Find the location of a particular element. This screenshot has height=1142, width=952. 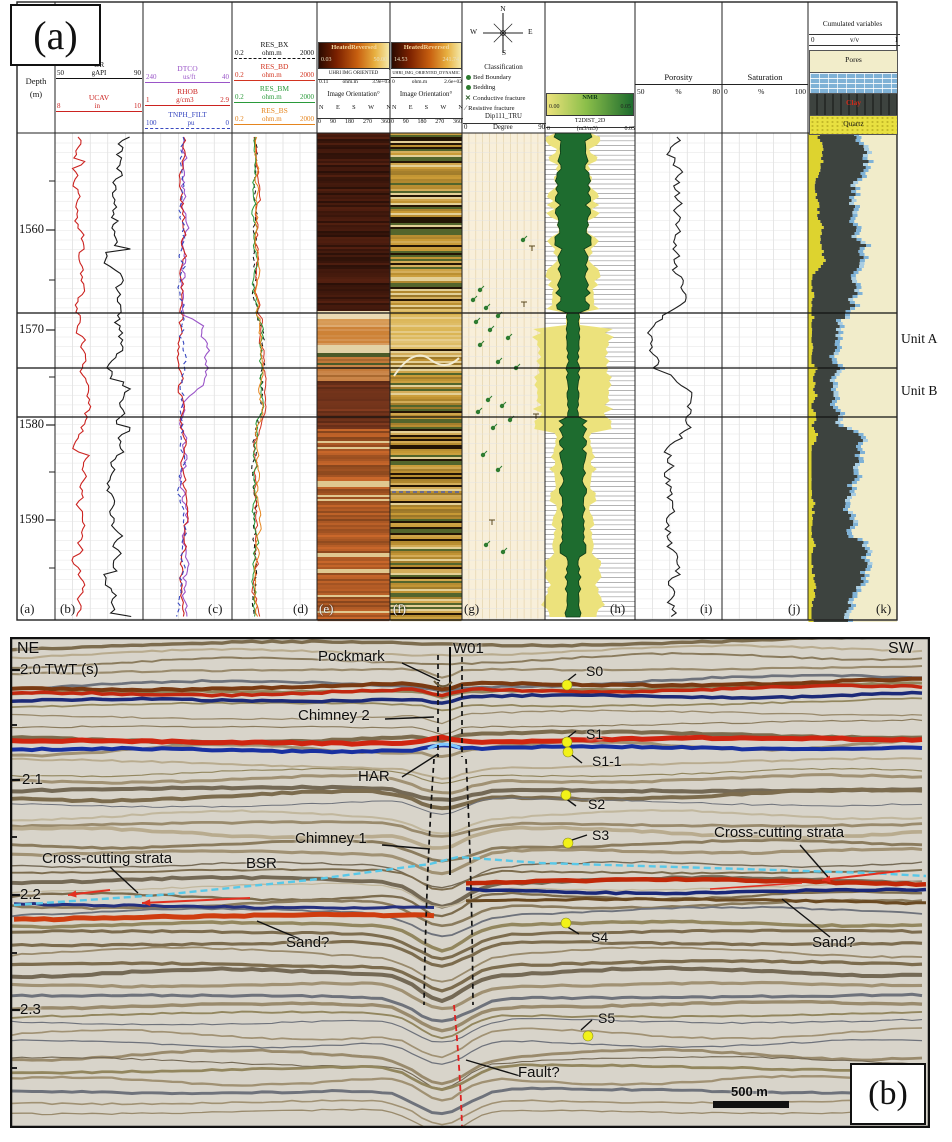

cross-cutting-strata-left-annotation: Cross-cutting strata is located at coordinates (107, 858).